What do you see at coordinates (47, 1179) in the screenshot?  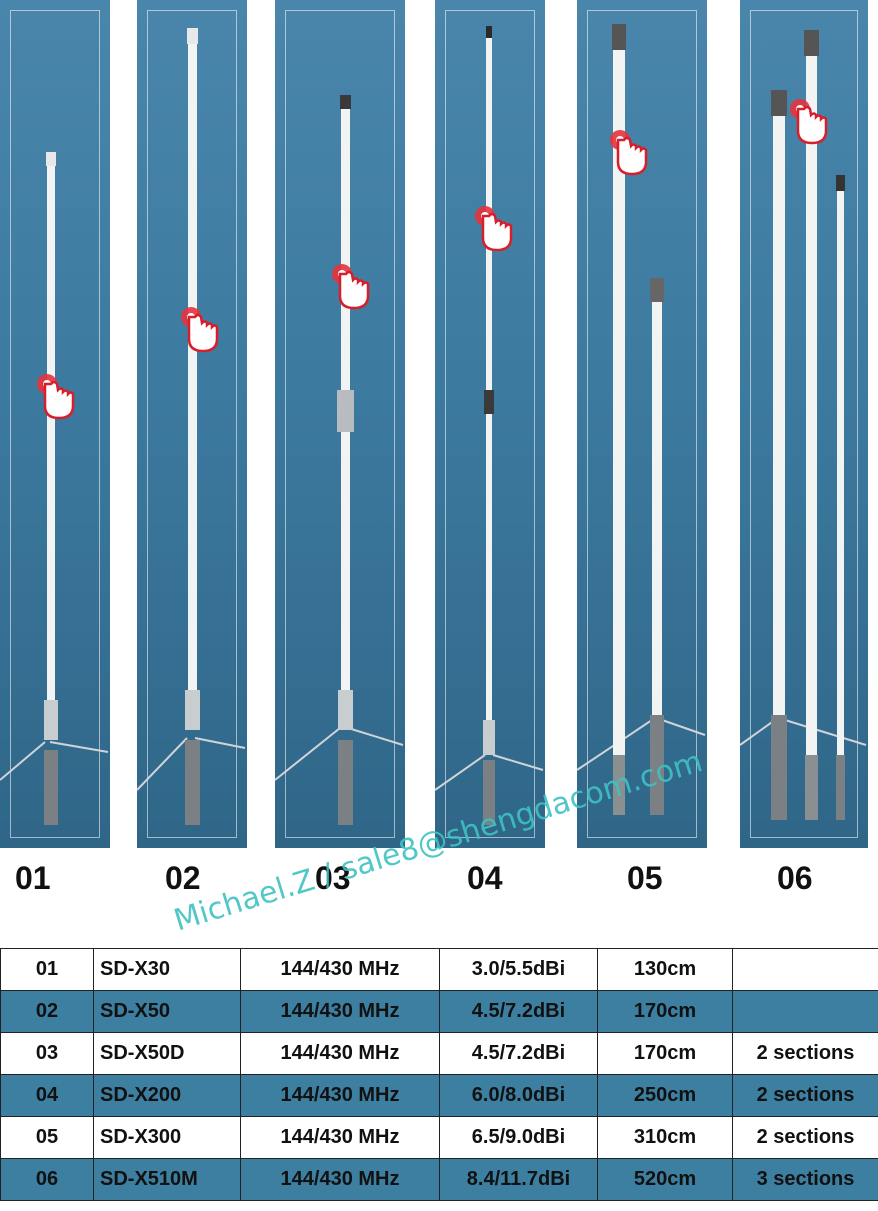 I see `cell-no: 06` at bounding box center [47, 1179].